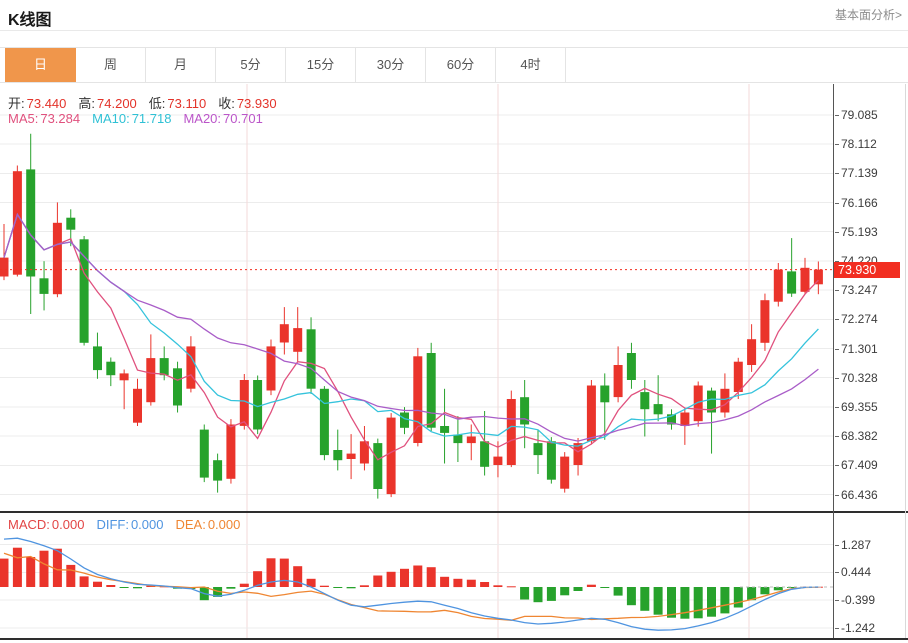 This screenshot has height=643, width=908. I want to click on legend-label: MA10:, so click(111, 118).